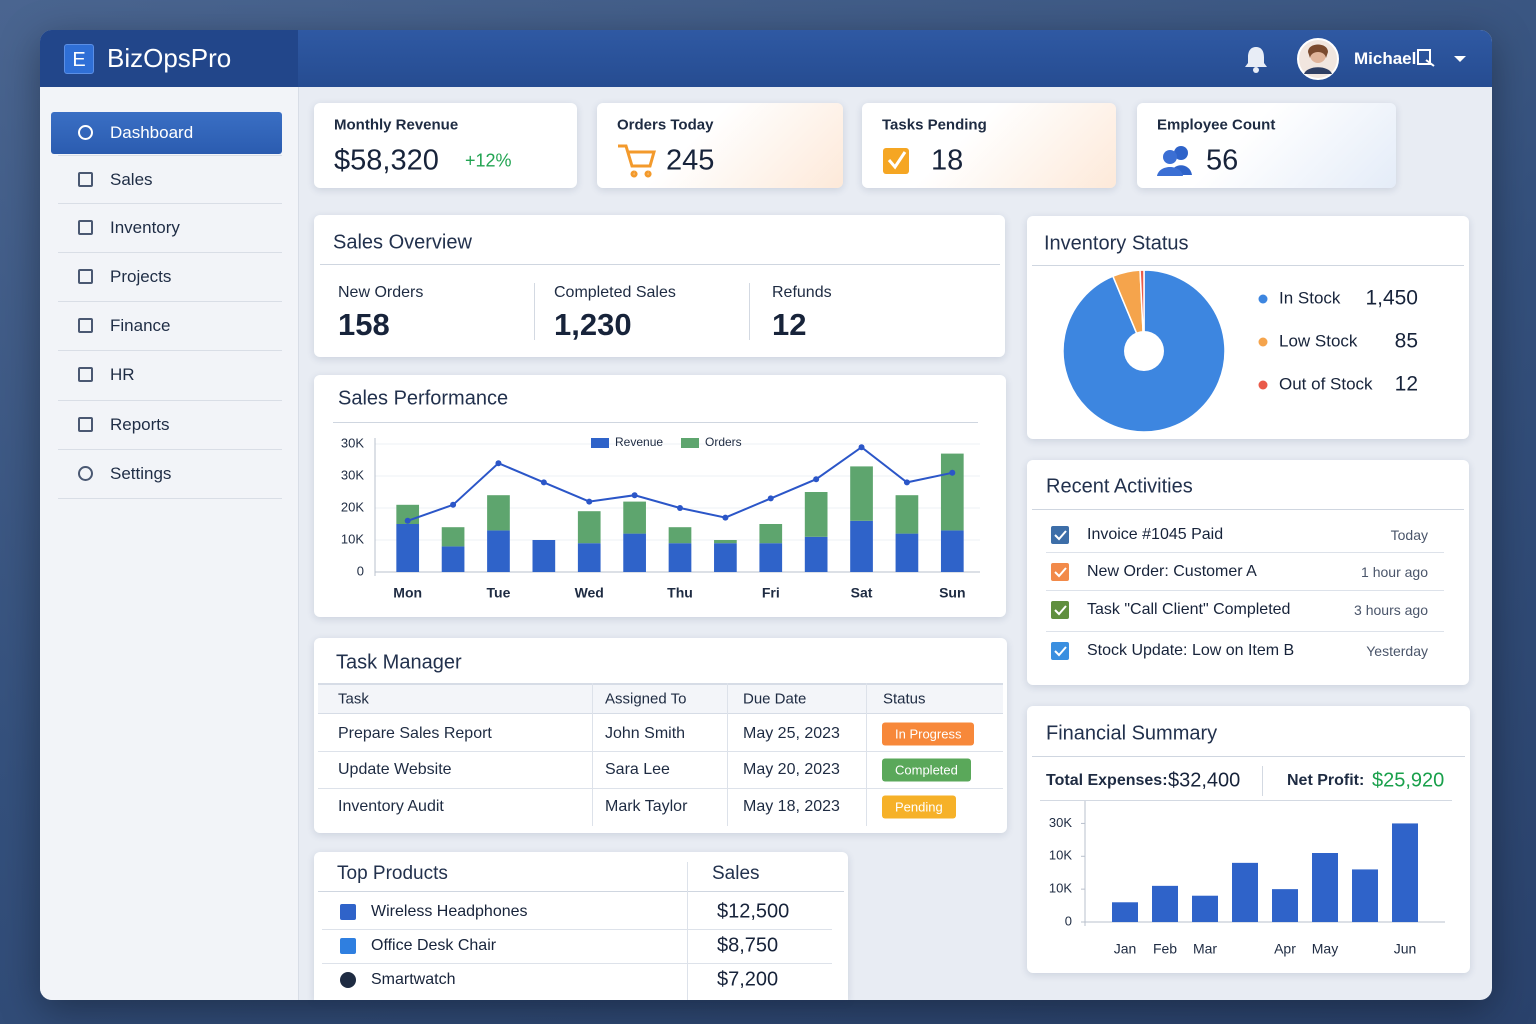 The height and width of the screenshot is (1024, 1536). What do you see at coordinates (415, 733) in the screenshot?
I see `table-cell: Prepare Sales Report` at bounding box center [415, 733].